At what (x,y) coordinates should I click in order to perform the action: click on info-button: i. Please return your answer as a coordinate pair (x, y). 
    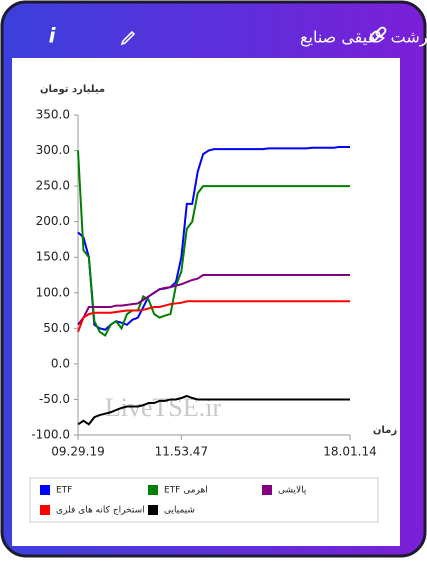
    Looking at the image, I should click on (53, 36).